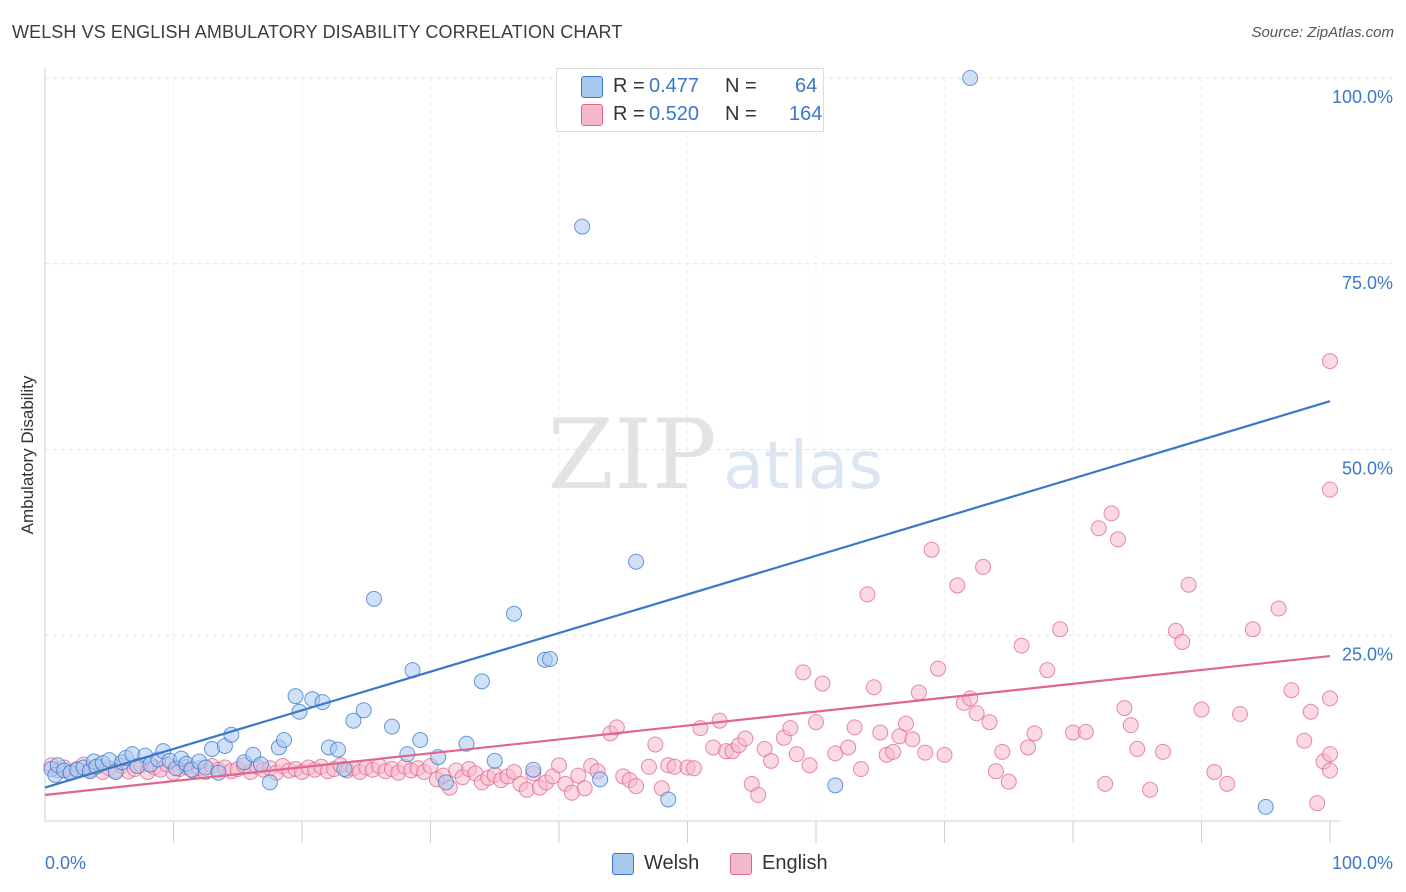  Describe the element at coordinates (741, 86) in the screenshot. I see `welsh-n-label: N =` at that location.